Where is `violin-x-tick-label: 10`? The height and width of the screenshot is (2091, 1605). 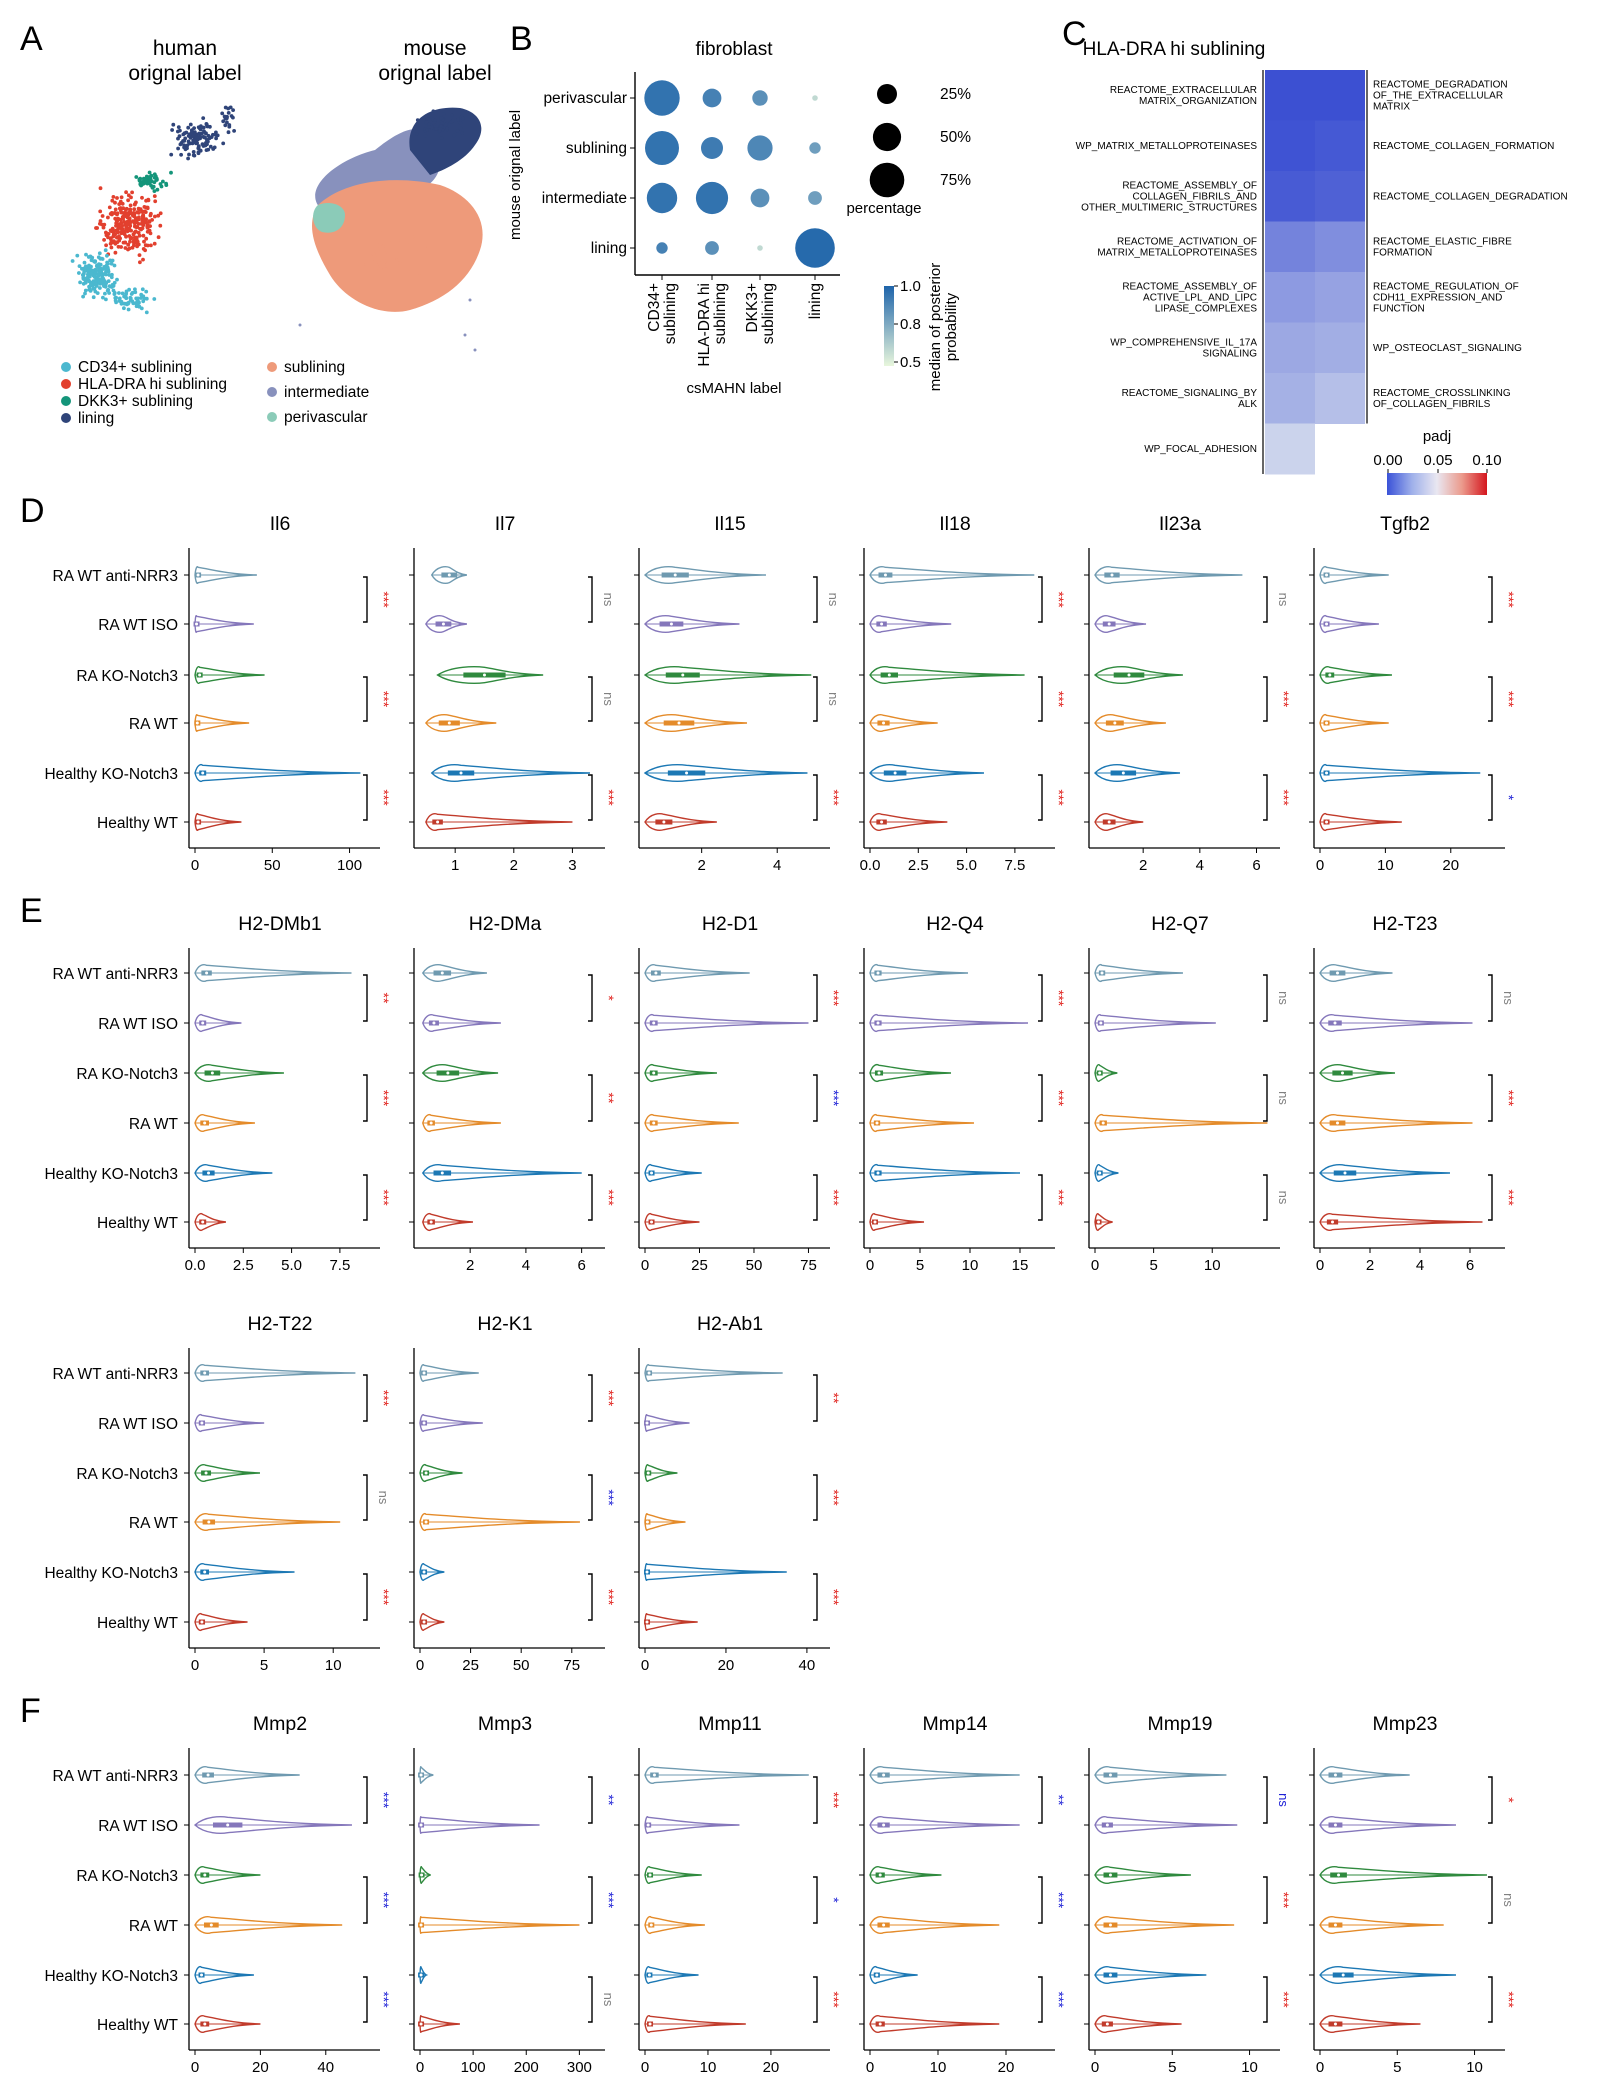 violin-x-tick-label: 10 is located at coordinates (970, 1265).